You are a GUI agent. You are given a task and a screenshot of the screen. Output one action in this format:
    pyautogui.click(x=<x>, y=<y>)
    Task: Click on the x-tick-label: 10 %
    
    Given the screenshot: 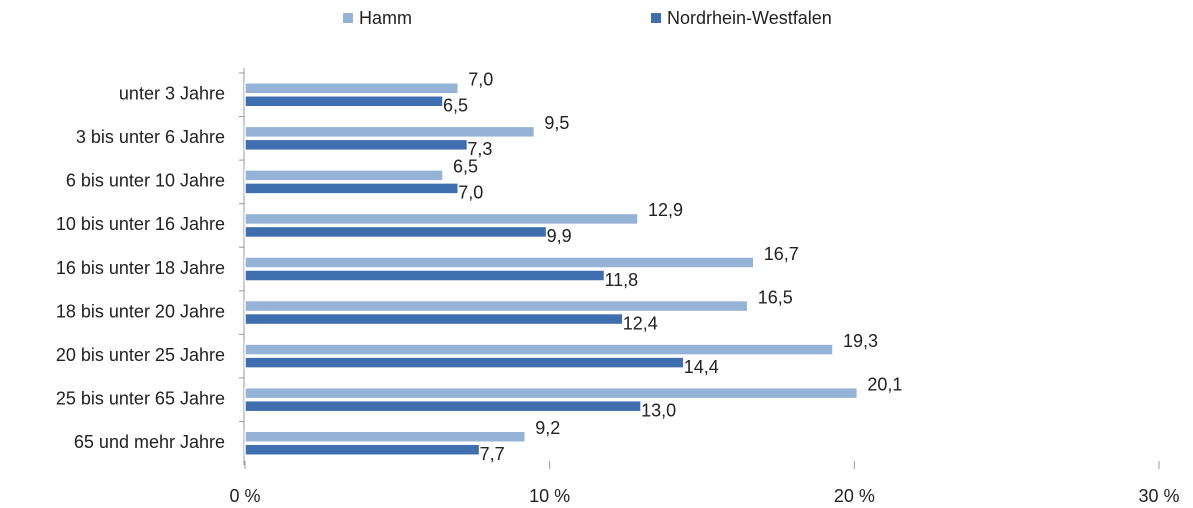 What is the action you would take?
    pyautogui.click(x=549, y=496)
    